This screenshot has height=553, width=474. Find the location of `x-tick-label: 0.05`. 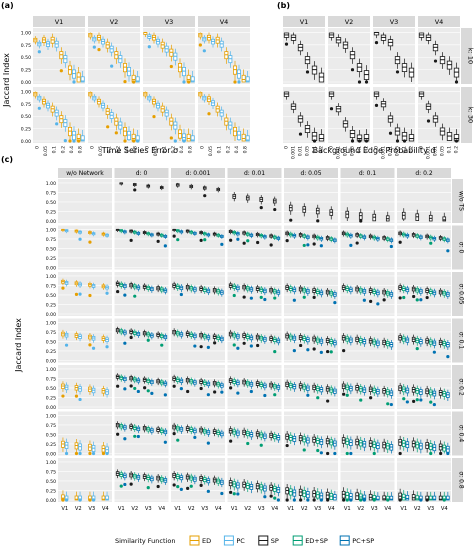

x-tick-label: 0.05 is located at coordinates (156, 151).